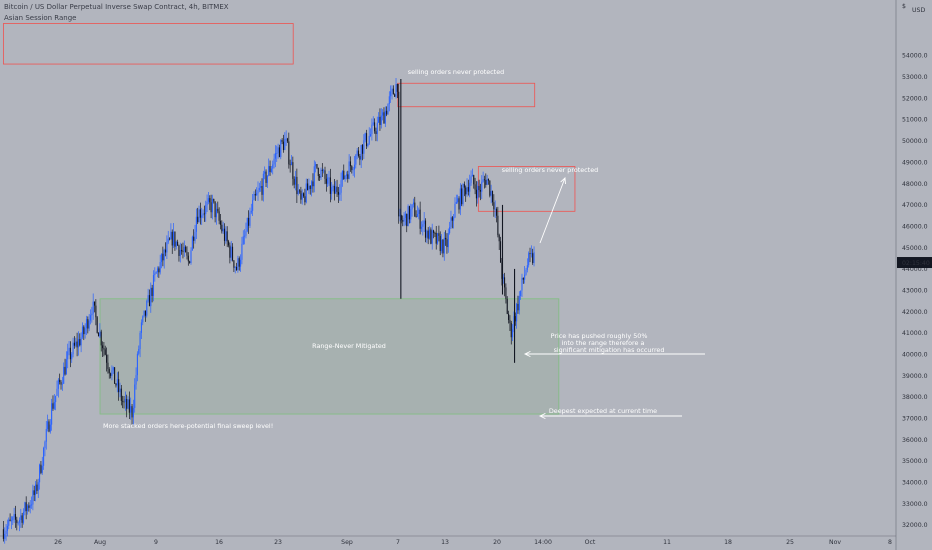  What do you see at coordinates (915, 226) in the screenshot?
I see `y-tick-label: 46000.0` at bounding box center [915, 226].